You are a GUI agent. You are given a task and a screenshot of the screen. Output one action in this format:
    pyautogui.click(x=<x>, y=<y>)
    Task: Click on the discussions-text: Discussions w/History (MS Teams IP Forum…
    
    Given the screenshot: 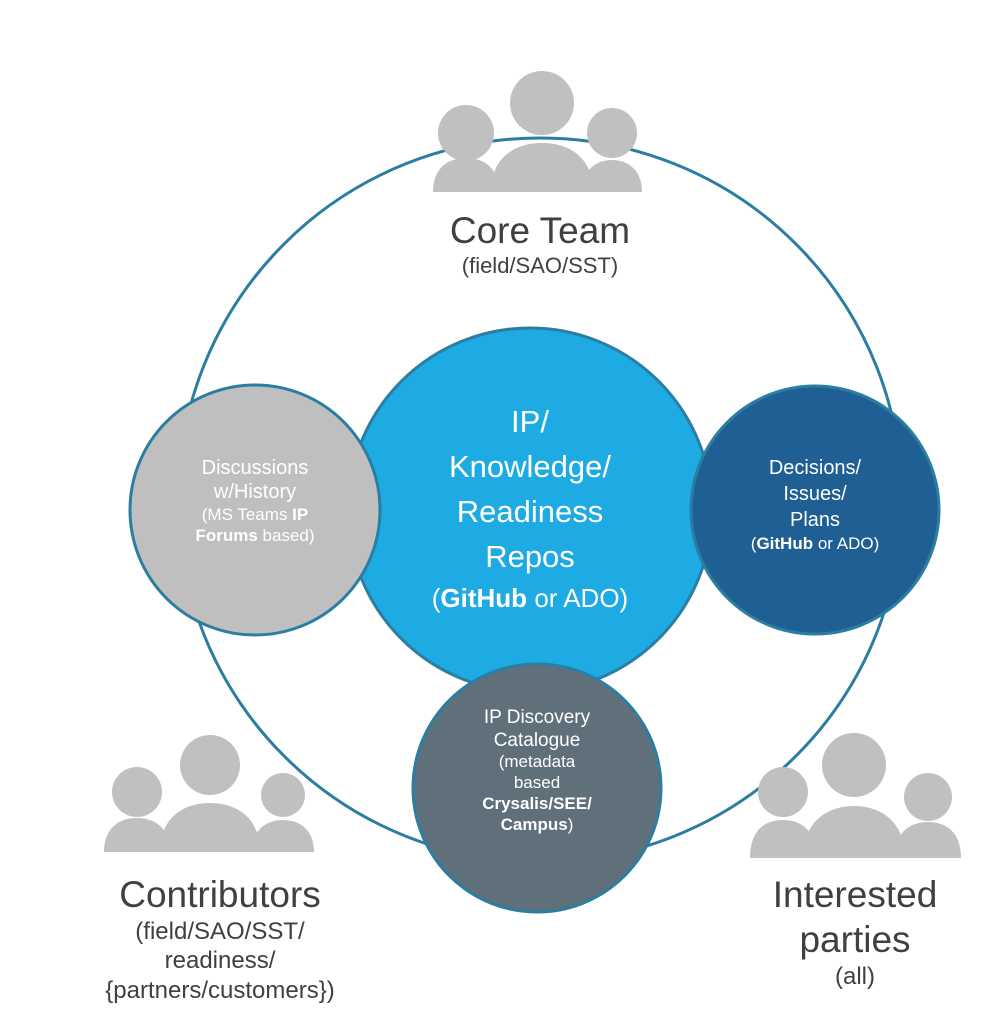 What is the action you would take?
    pyautogui.click(x=255, y=501)
    